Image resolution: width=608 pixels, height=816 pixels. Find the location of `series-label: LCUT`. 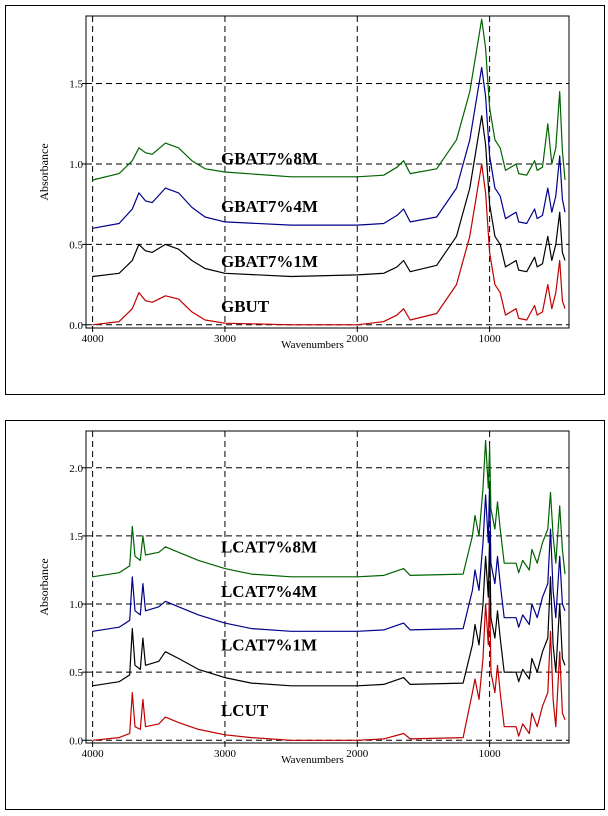

series-label: LCUT is located at coordinates (245, 710).